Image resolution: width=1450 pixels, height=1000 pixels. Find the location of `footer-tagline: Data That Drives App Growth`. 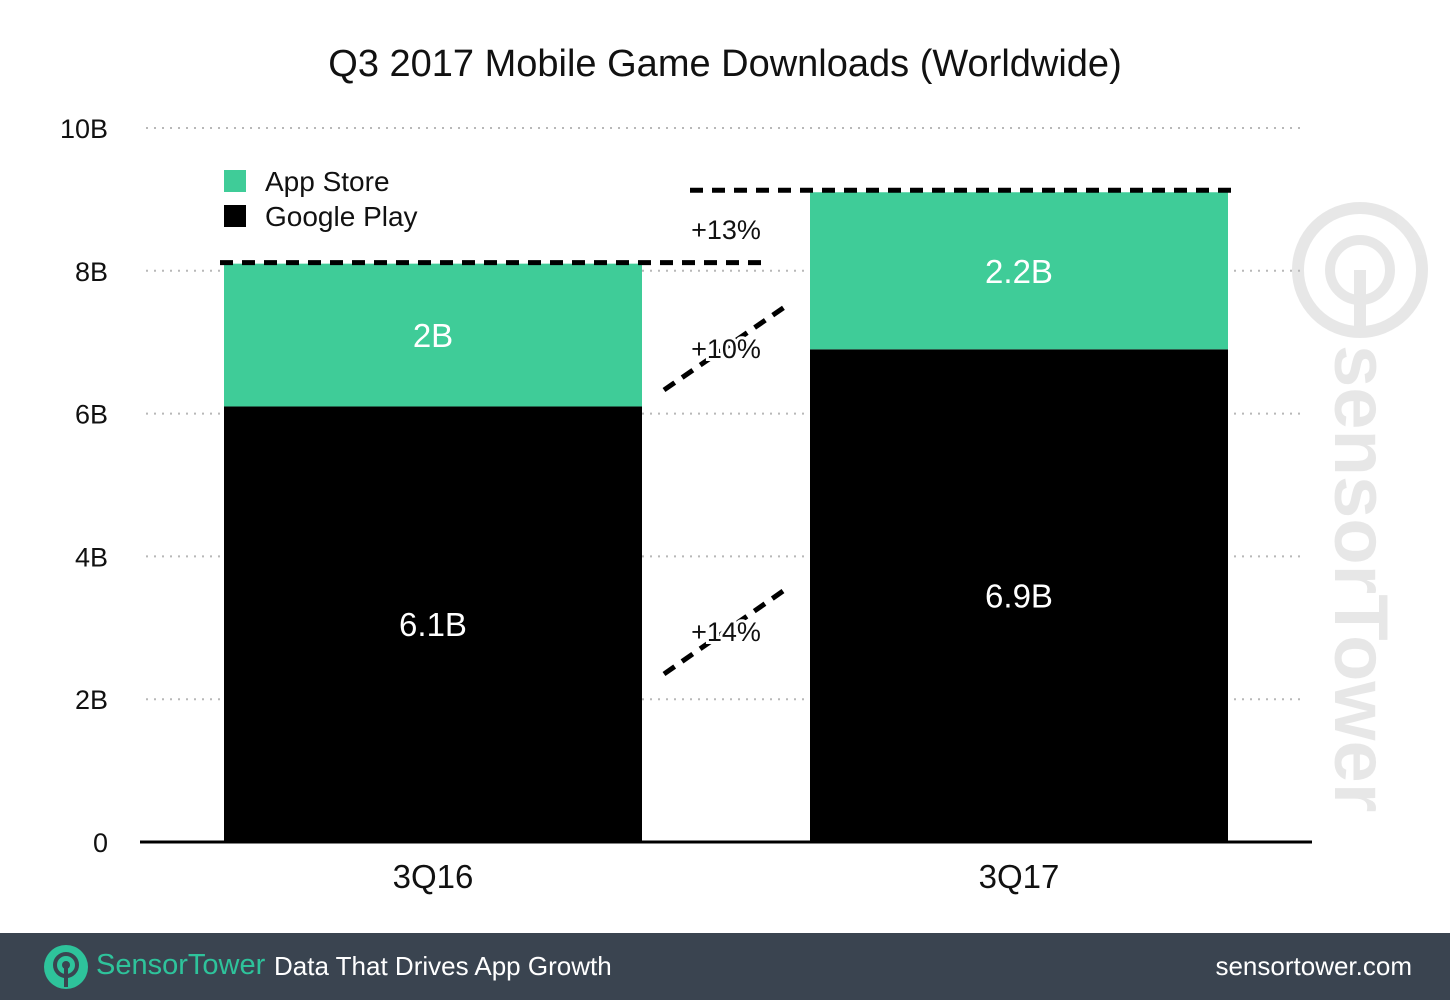

footer-tagline: Data That Drives App Growth is located at coordinates (443, 966).